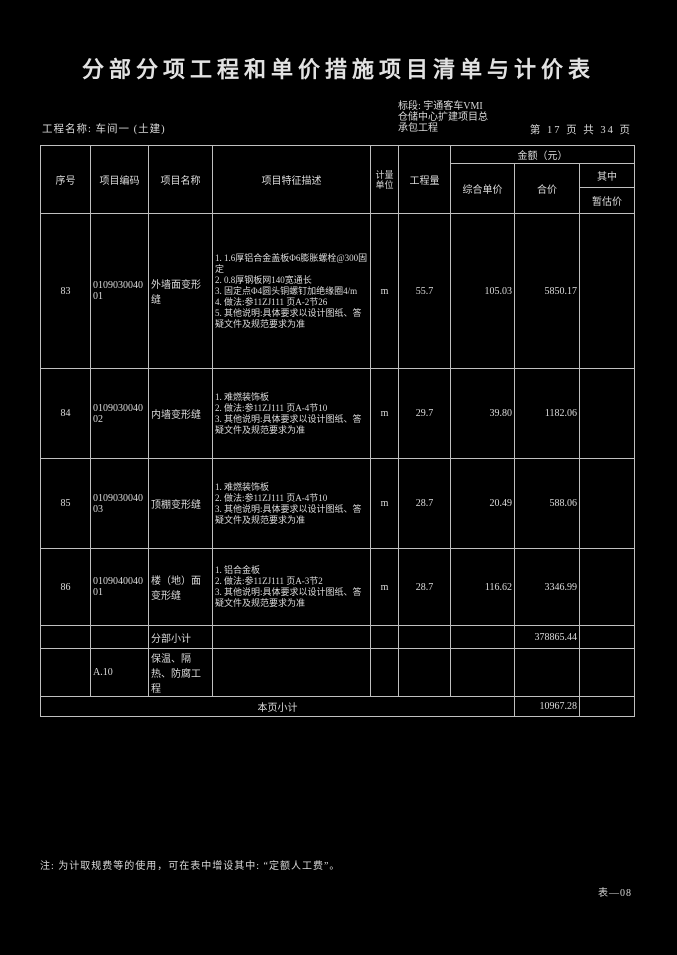 The height and width of the screenshot is (955, 677). Describe the element at coordinates (547, 413) in the screenshot. I see `cell-total-price: 1182.06` at that location.